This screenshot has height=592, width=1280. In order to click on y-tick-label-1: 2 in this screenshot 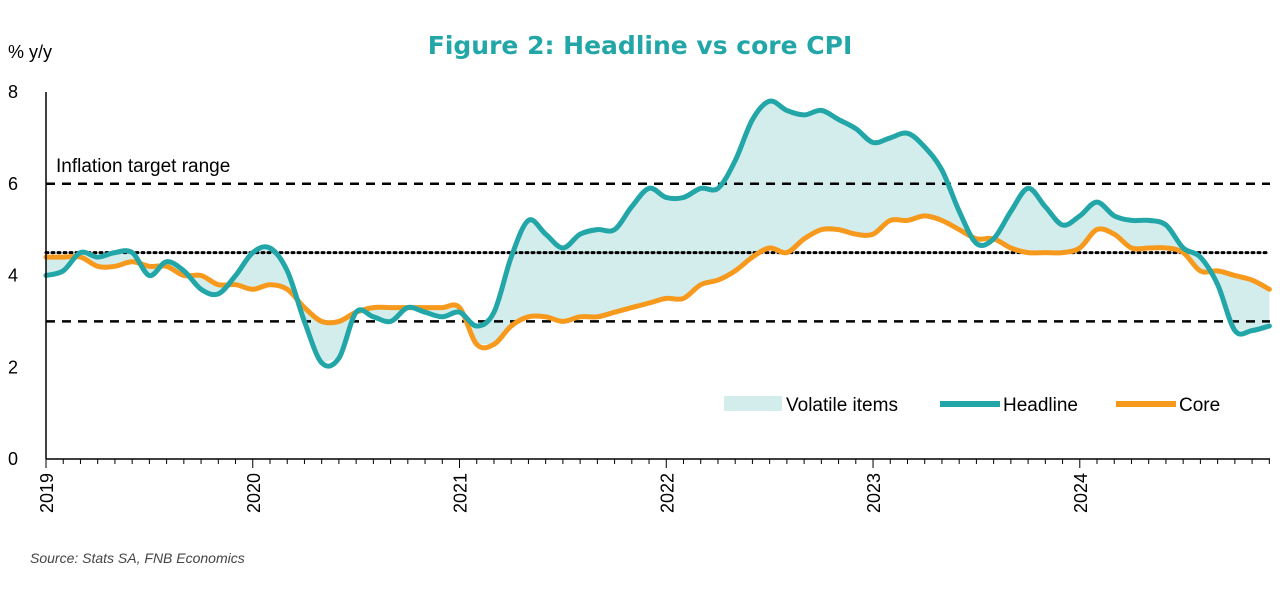, I will do `click(13, 367)`.